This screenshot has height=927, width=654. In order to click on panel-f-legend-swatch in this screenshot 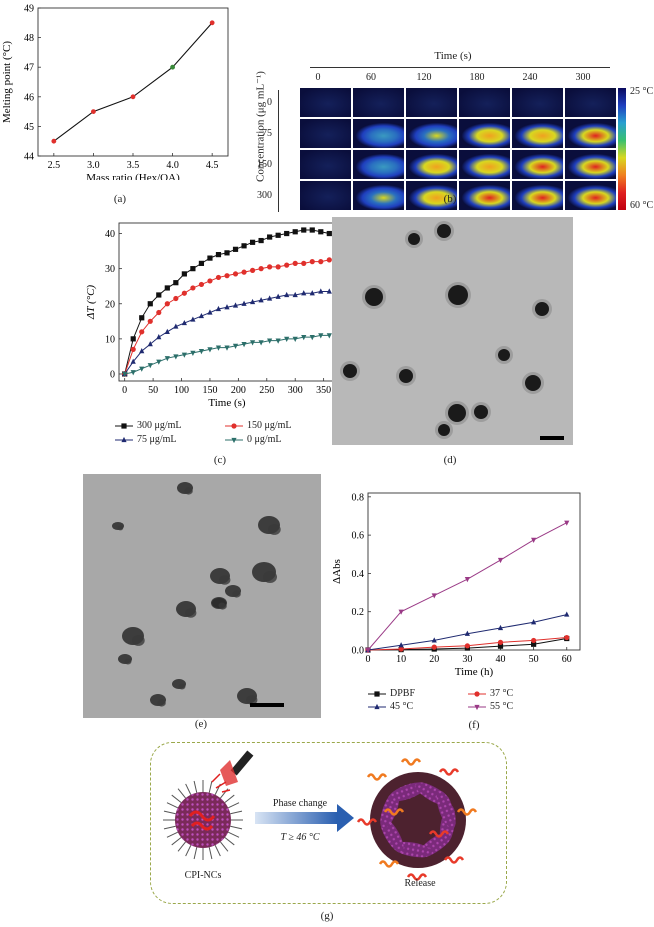, I will do `click(477, 693)`.